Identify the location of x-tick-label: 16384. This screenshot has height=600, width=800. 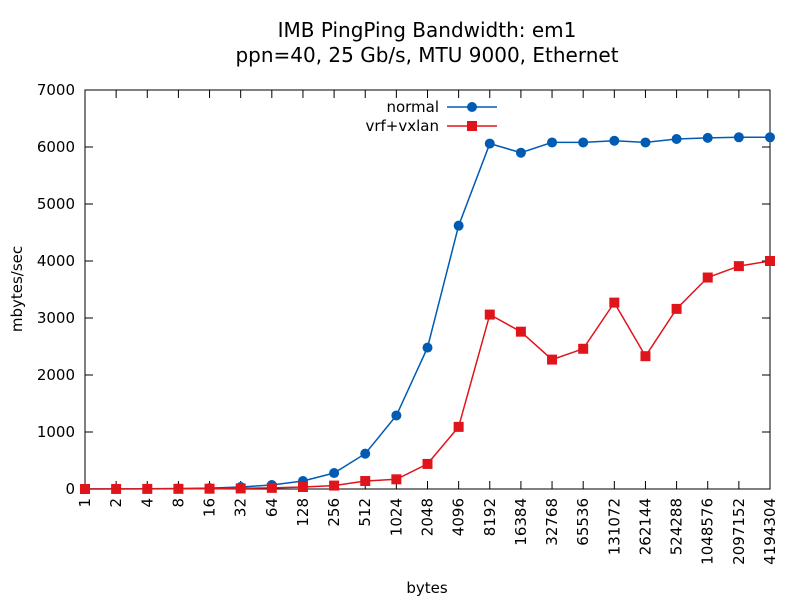
(521, 522).